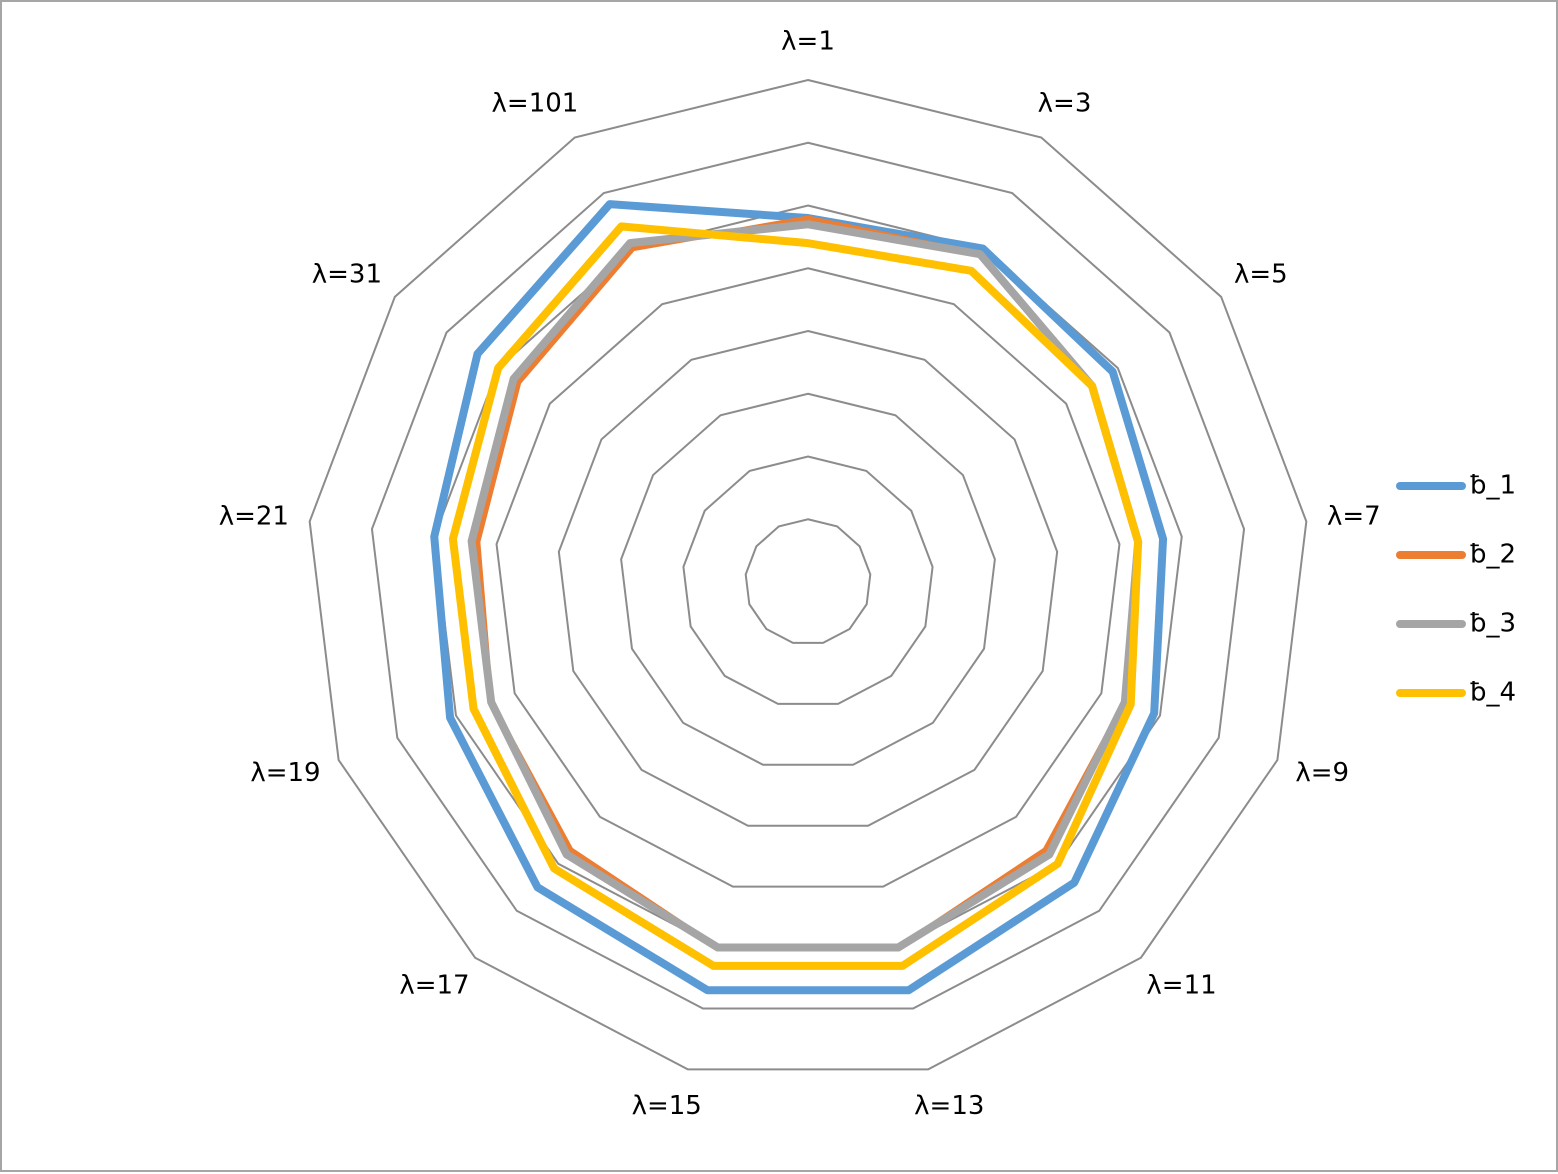  What do you see at coordinates (285, 773) in the screenshot?
I see `category-label: λ=19` at bounding box center [285, 773].